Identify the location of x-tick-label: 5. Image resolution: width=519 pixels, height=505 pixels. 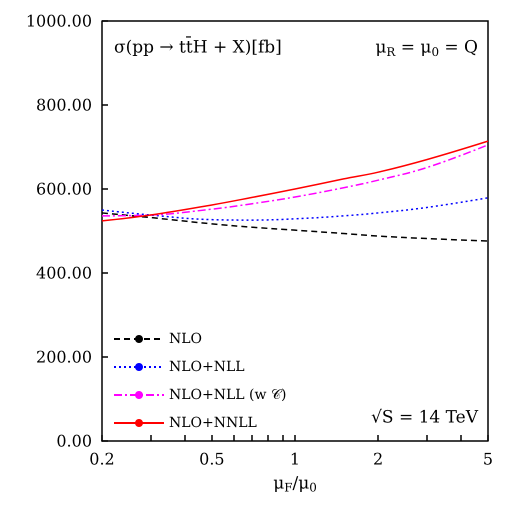
(488, 459).